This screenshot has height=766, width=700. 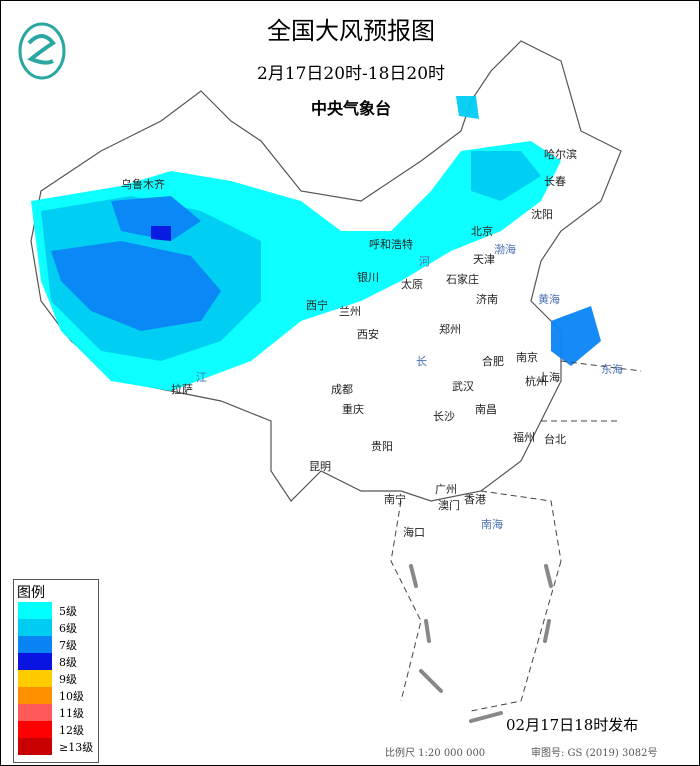 What do you see at coordinates (68, 662) in the screenshot?
I see `legend-label: 8级` at bounding box center [68, 662].